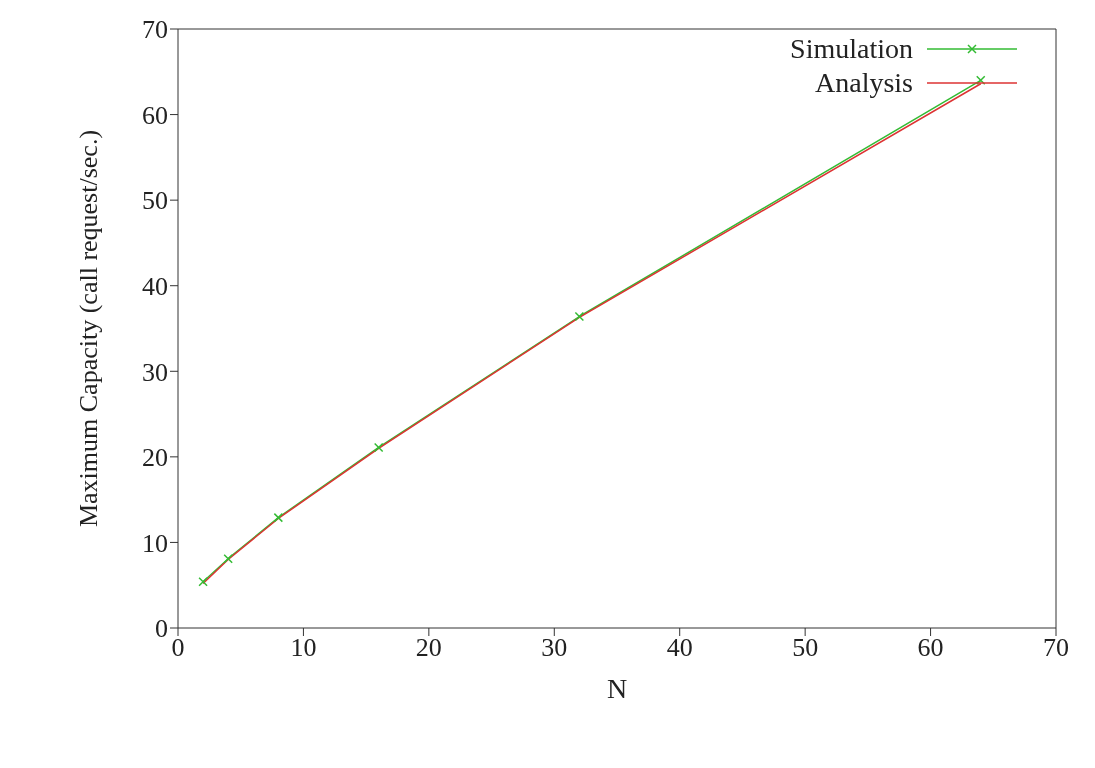  I want to click on x-axis-title: N, so click(617, 688).